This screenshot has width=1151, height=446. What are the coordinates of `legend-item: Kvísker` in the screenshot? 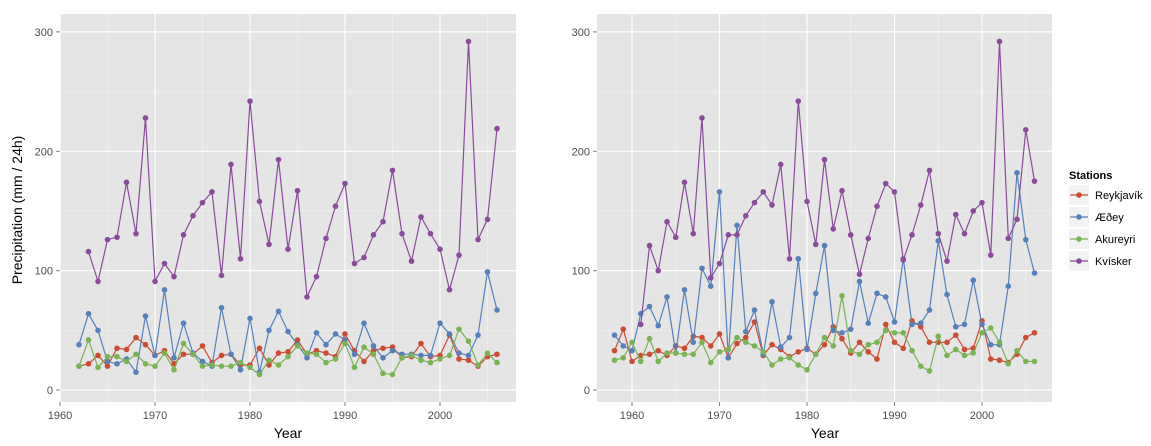 It's located at (1100, 261).